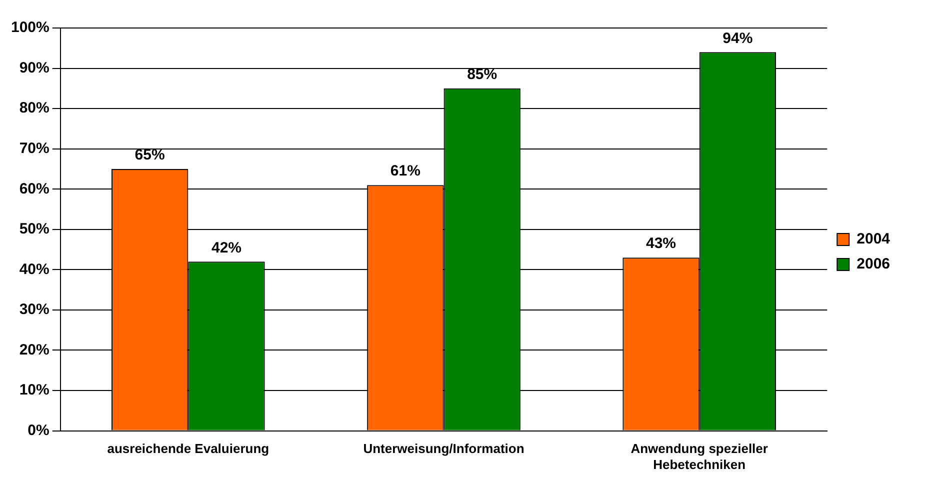 The width and height of the screenshot is (930, 486). I want to click on y-tick-label: 70%, so click(34, 148).